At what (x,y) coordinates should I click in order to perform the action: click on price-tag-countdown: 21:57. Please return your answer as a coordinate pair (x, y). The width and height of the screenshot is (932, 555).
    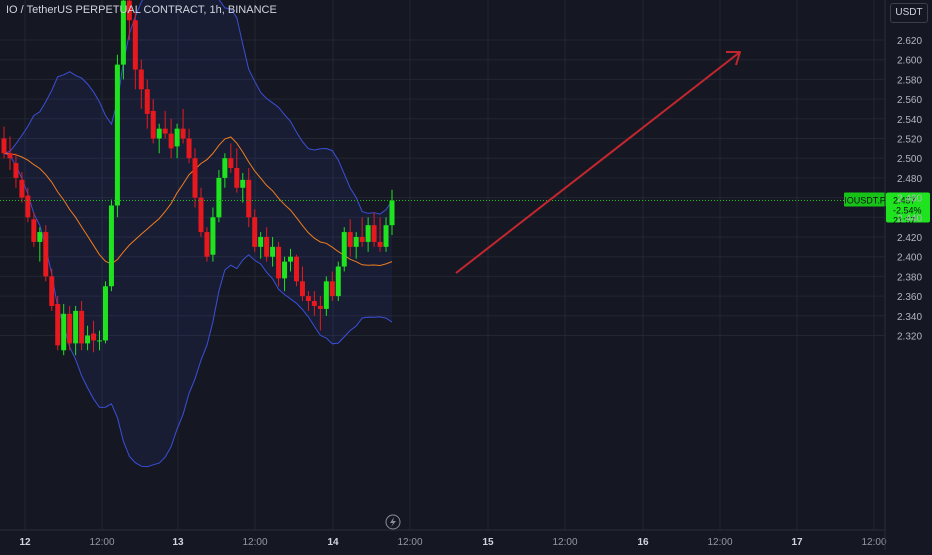
    Looking at the image, I should click on (904, 221).